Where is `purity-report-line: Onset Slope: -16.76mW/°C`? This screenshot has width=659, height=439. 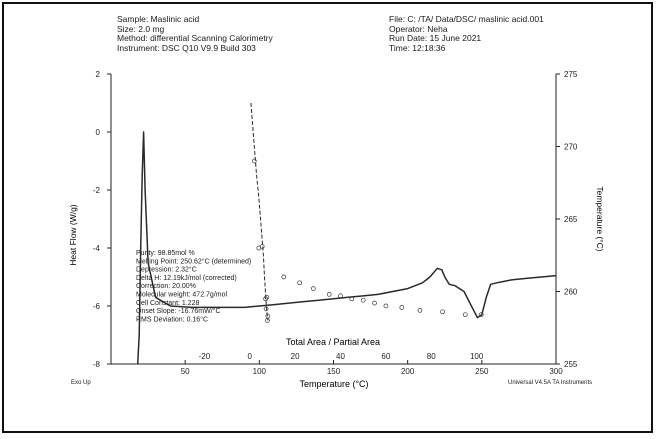
purity-report-line: Onset Slope: -16.76mW/°C is located at coordinates (178, 311).